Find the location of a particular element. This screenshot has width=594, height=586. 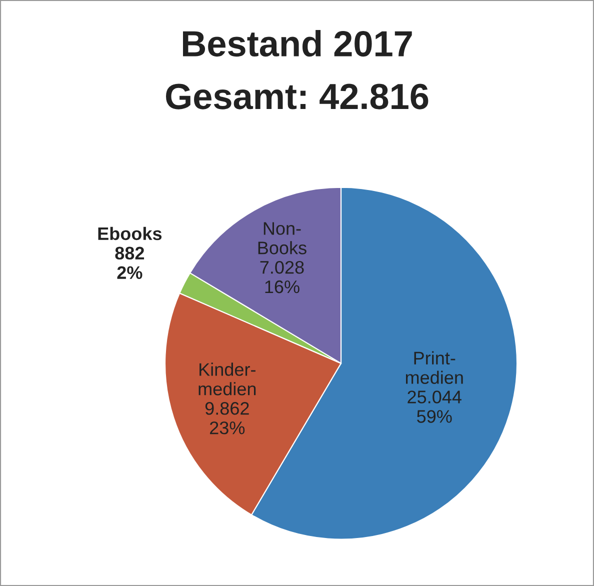

chart-title: Bestand 2017 is located at coordinates (297, 43).